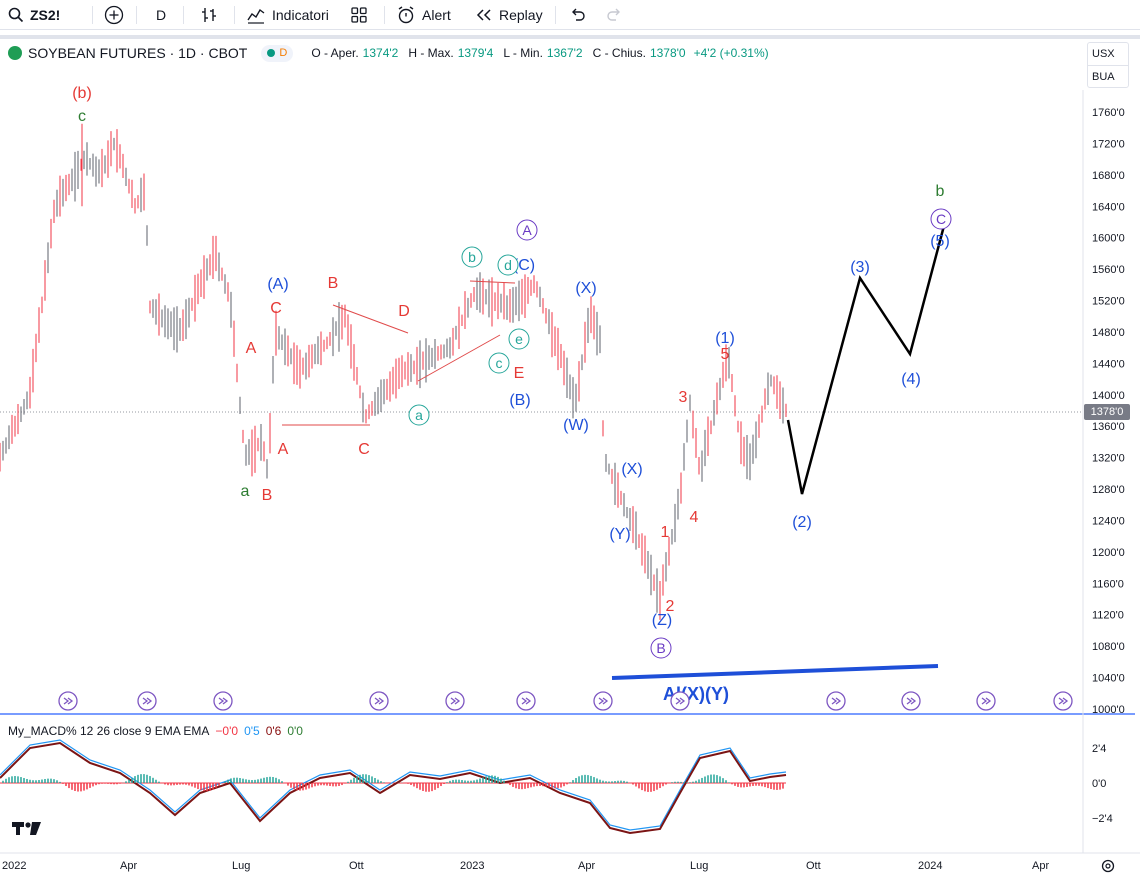 Image resolution: width=1140 pixels, height=886 pixels. What do you see at coordinates (1108, 521) in the screenshot?
I see `price-tick-label: 1240'0` at bounding box center [1108, 521].